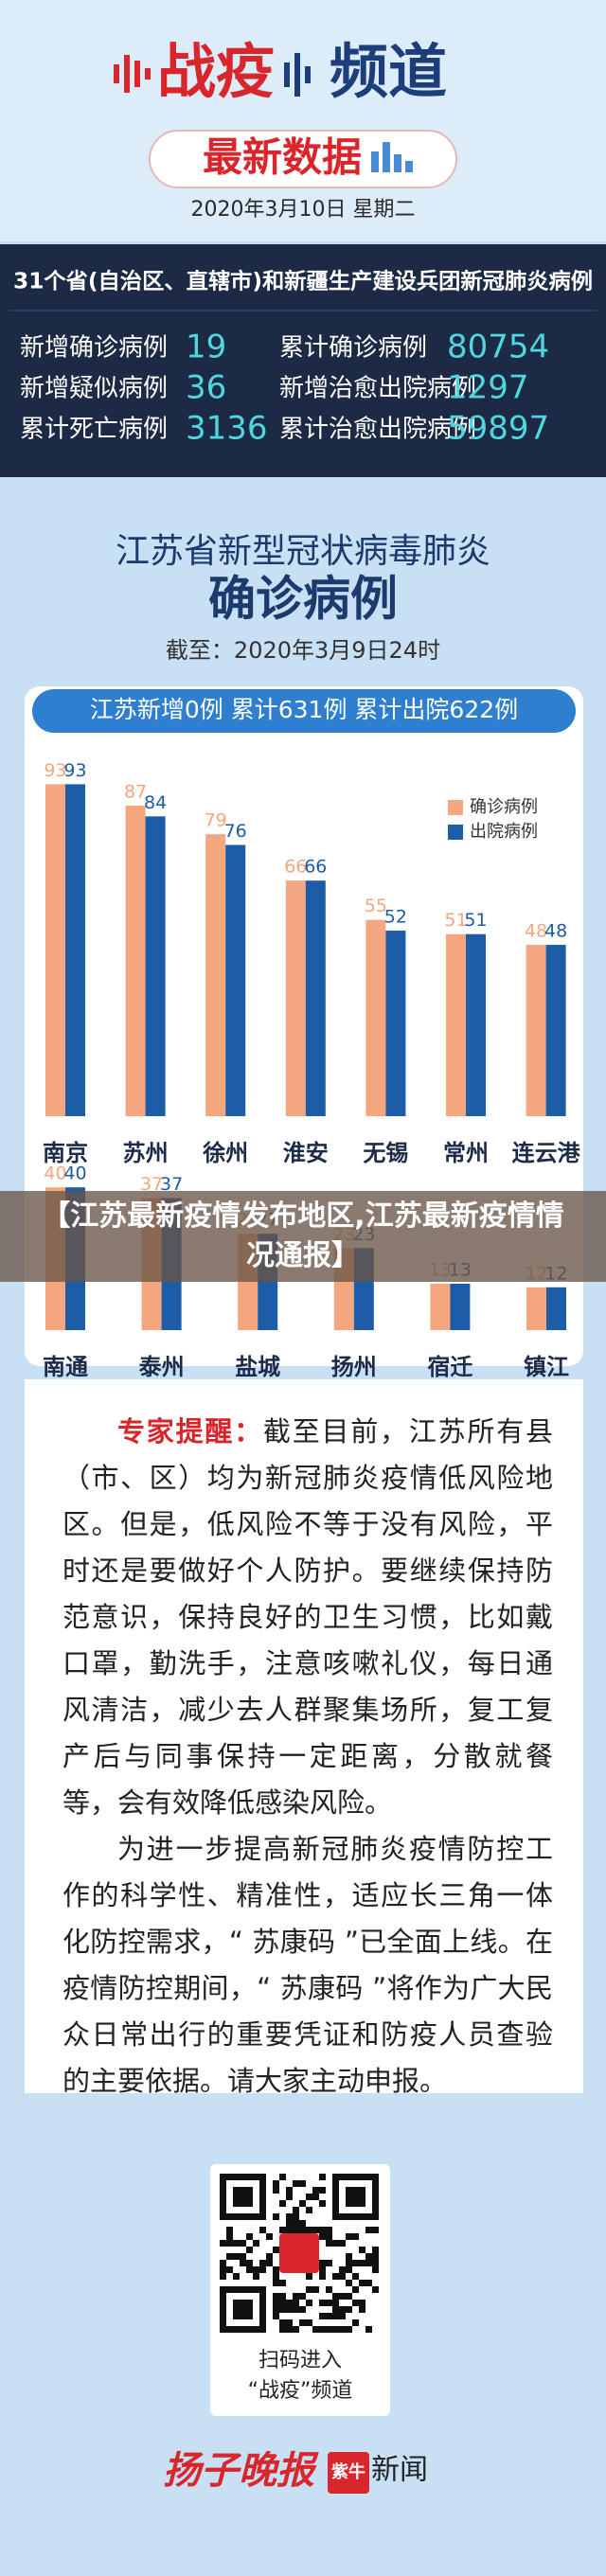  What do you see at coordinates (466, 1153) in the screenshot?
I see `x-tick-label: 常州` at bounding box center [466, 1153].